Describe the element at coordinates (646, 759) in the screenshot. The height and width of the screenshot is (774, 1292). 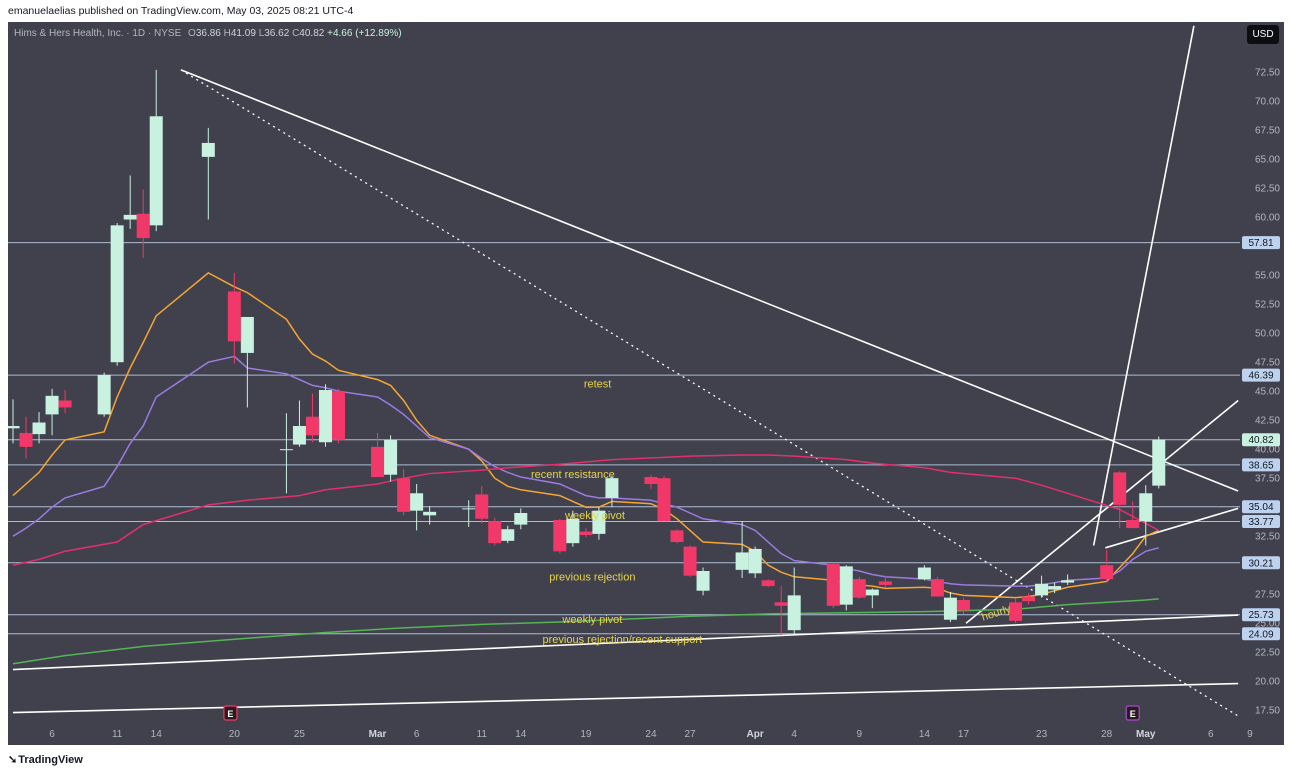
I see `footer: ➘ TradingView` at that location.